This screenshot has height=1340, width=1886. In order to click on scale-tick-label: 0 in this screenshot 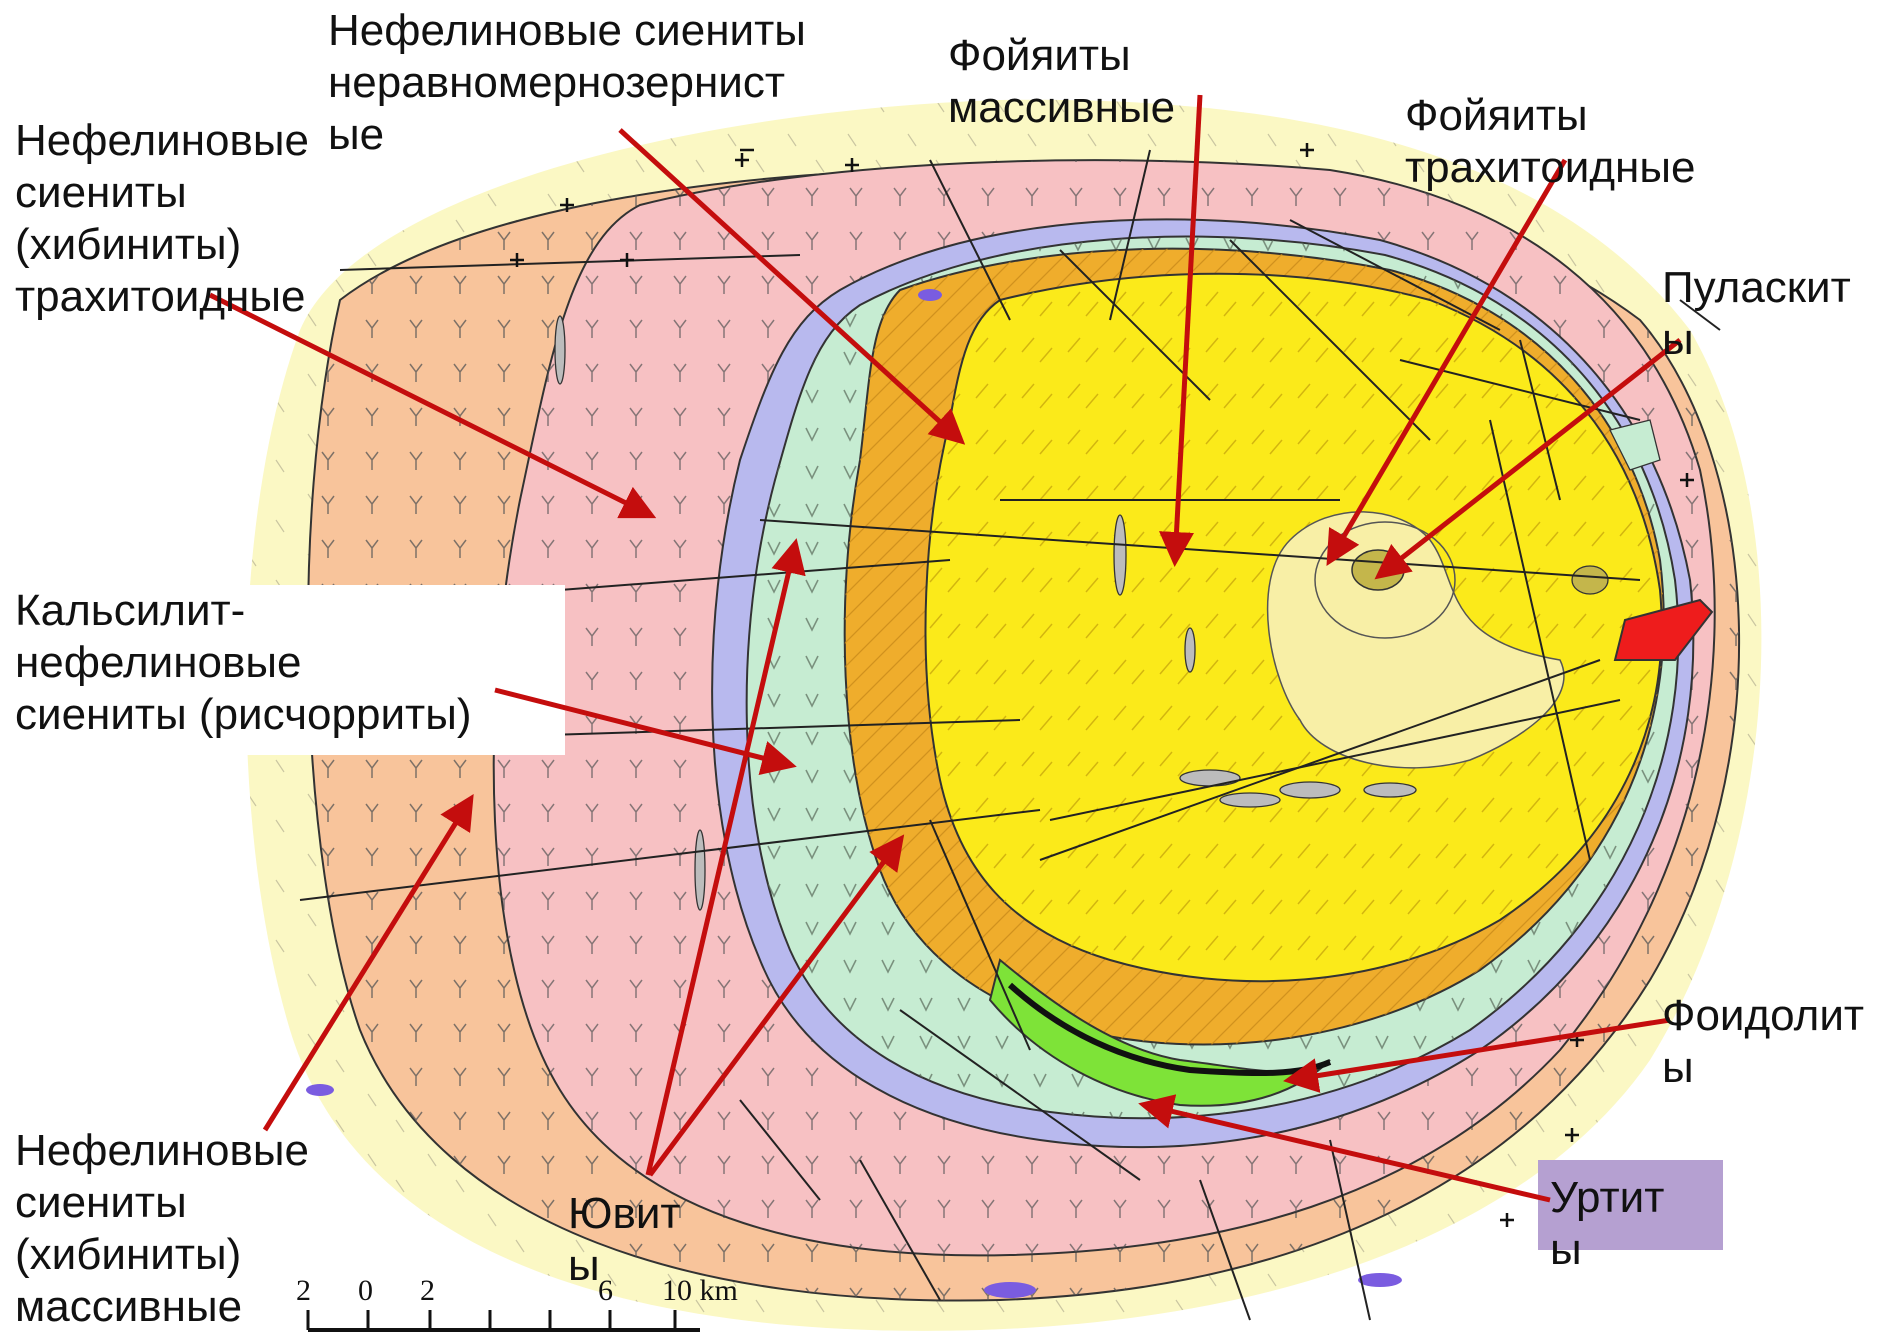, I will do `click(365, 1290)`.